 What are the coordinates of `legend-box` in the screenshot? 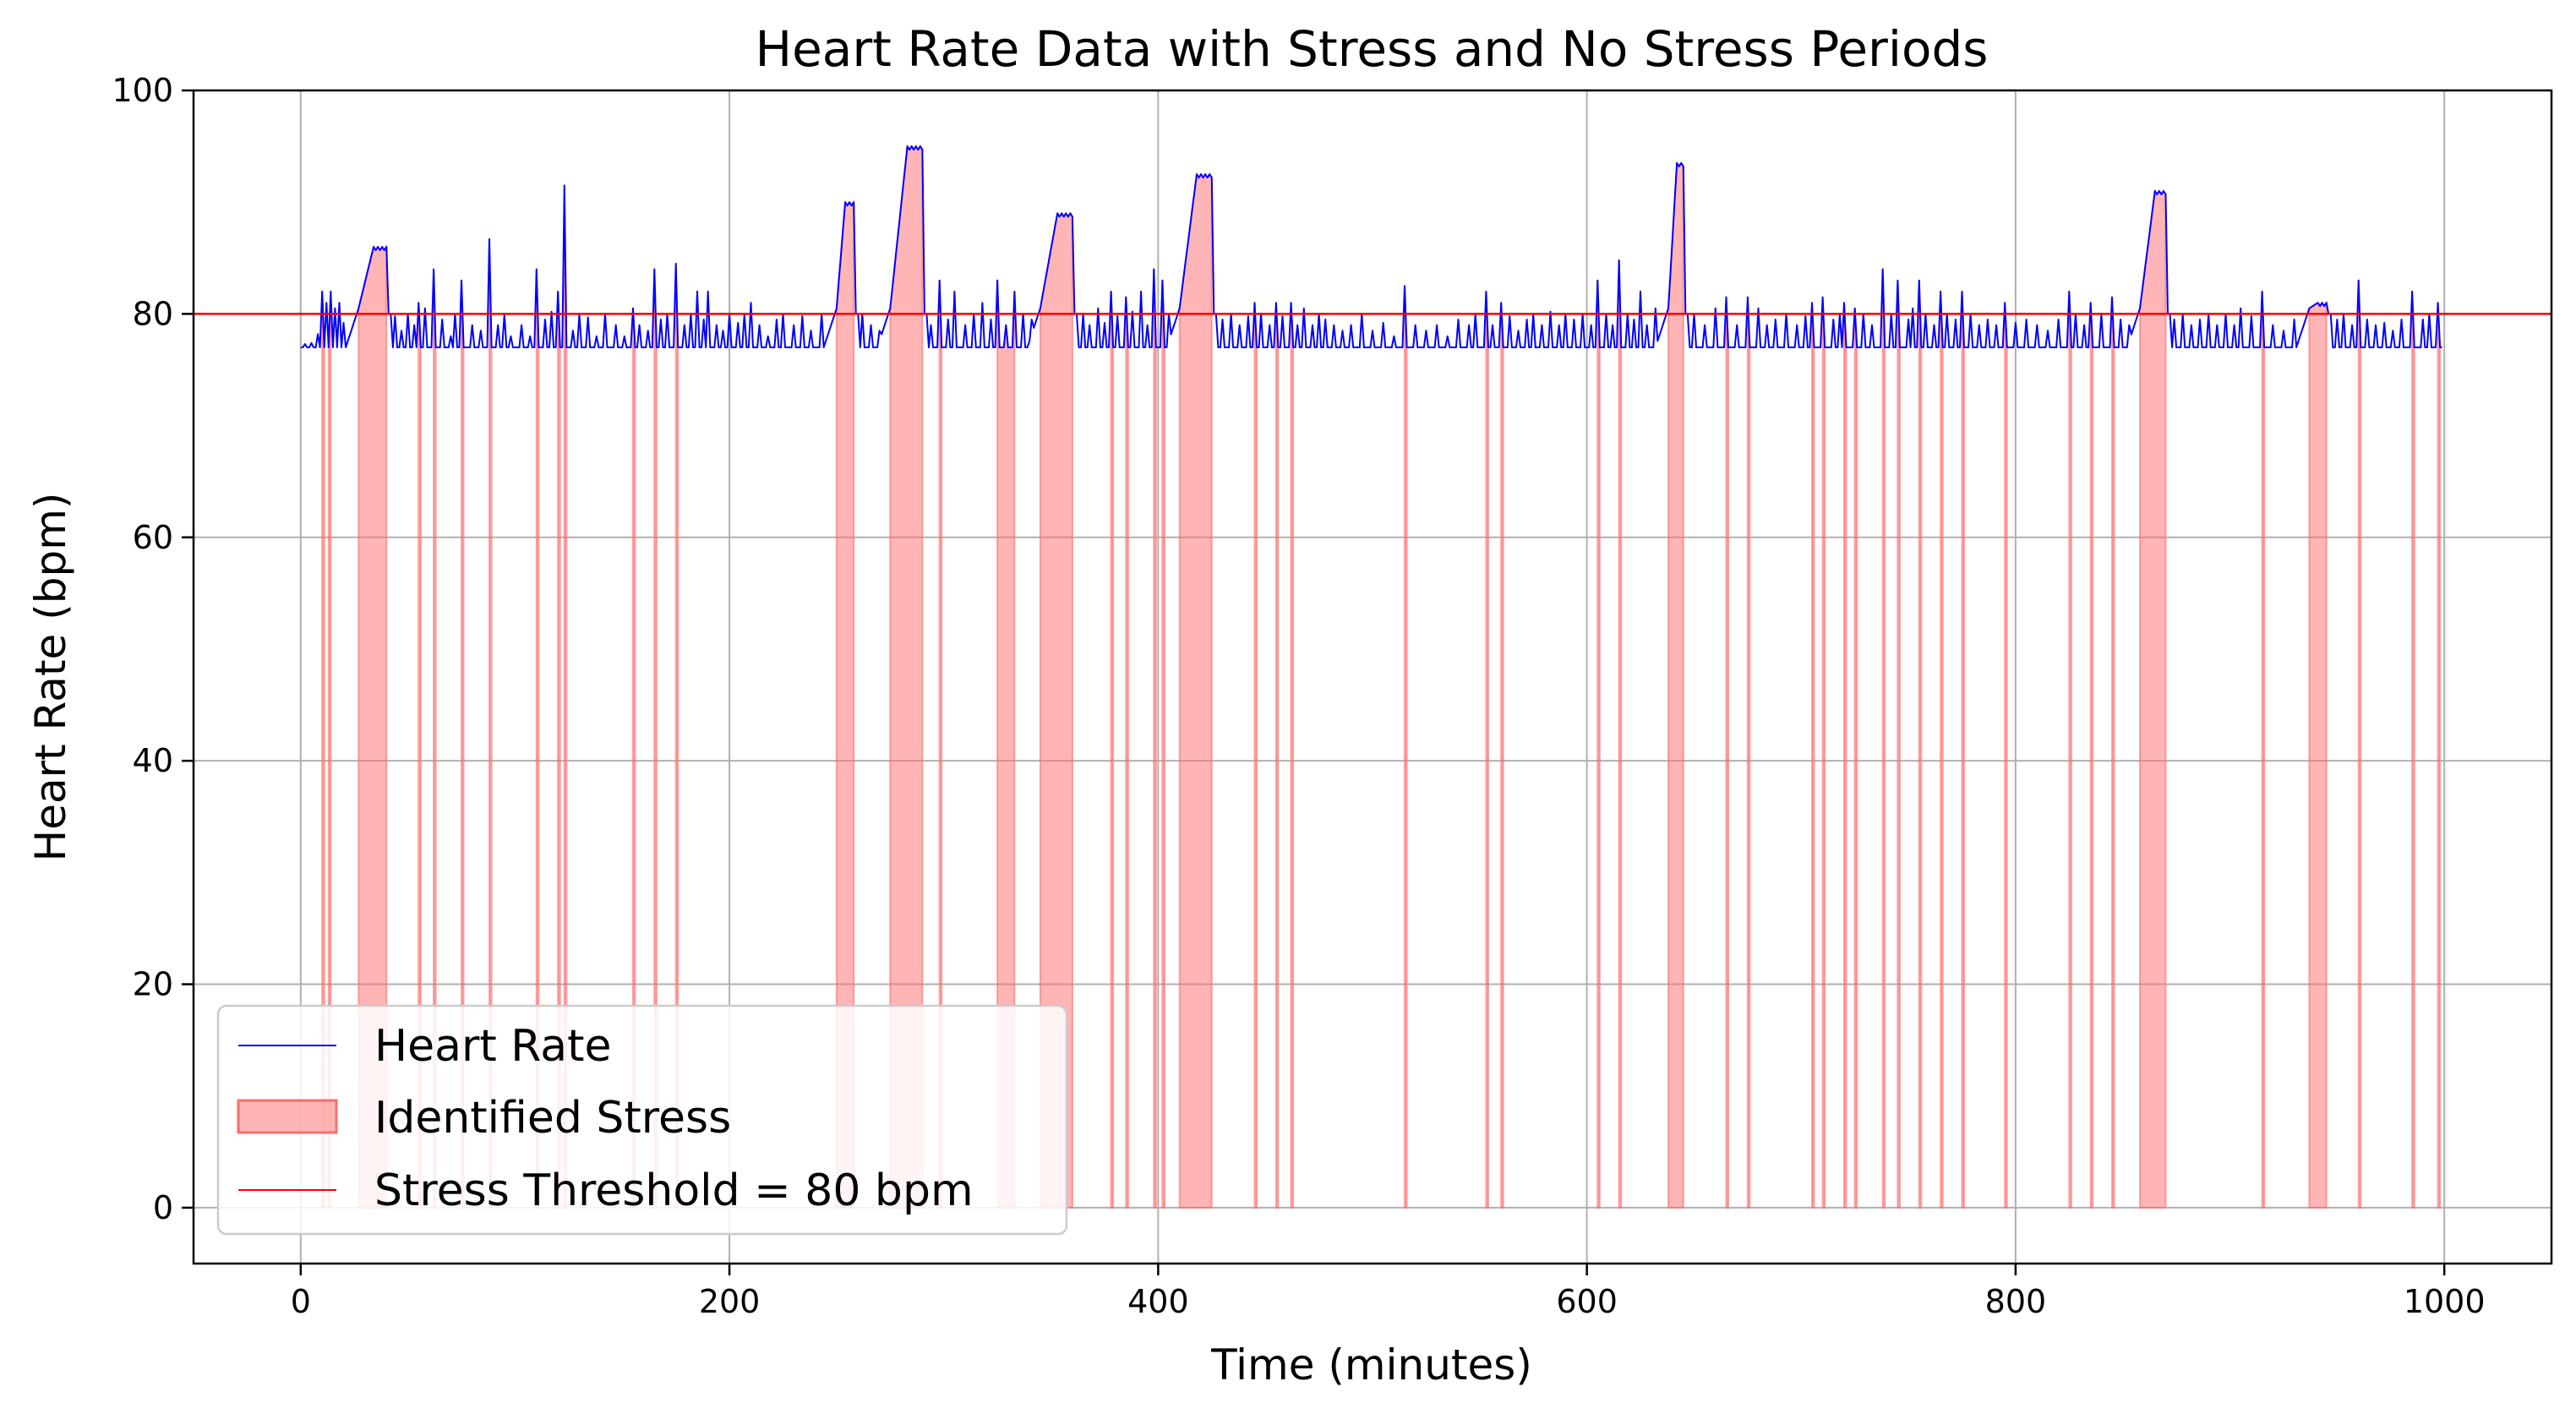 It's located at (642, 1120).